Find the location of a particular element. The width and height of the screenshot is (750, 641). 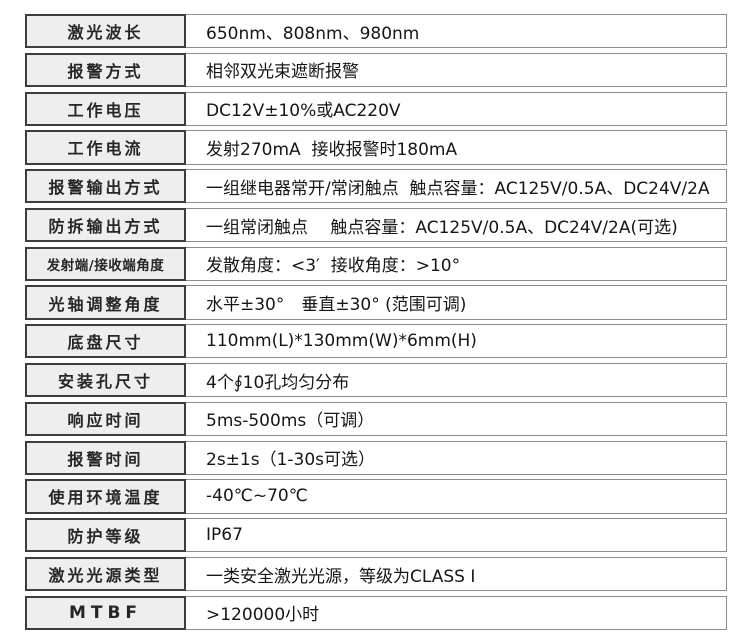

spec-label-tamper-output: 防拆输出方式 is located at coordinates (105, 225).